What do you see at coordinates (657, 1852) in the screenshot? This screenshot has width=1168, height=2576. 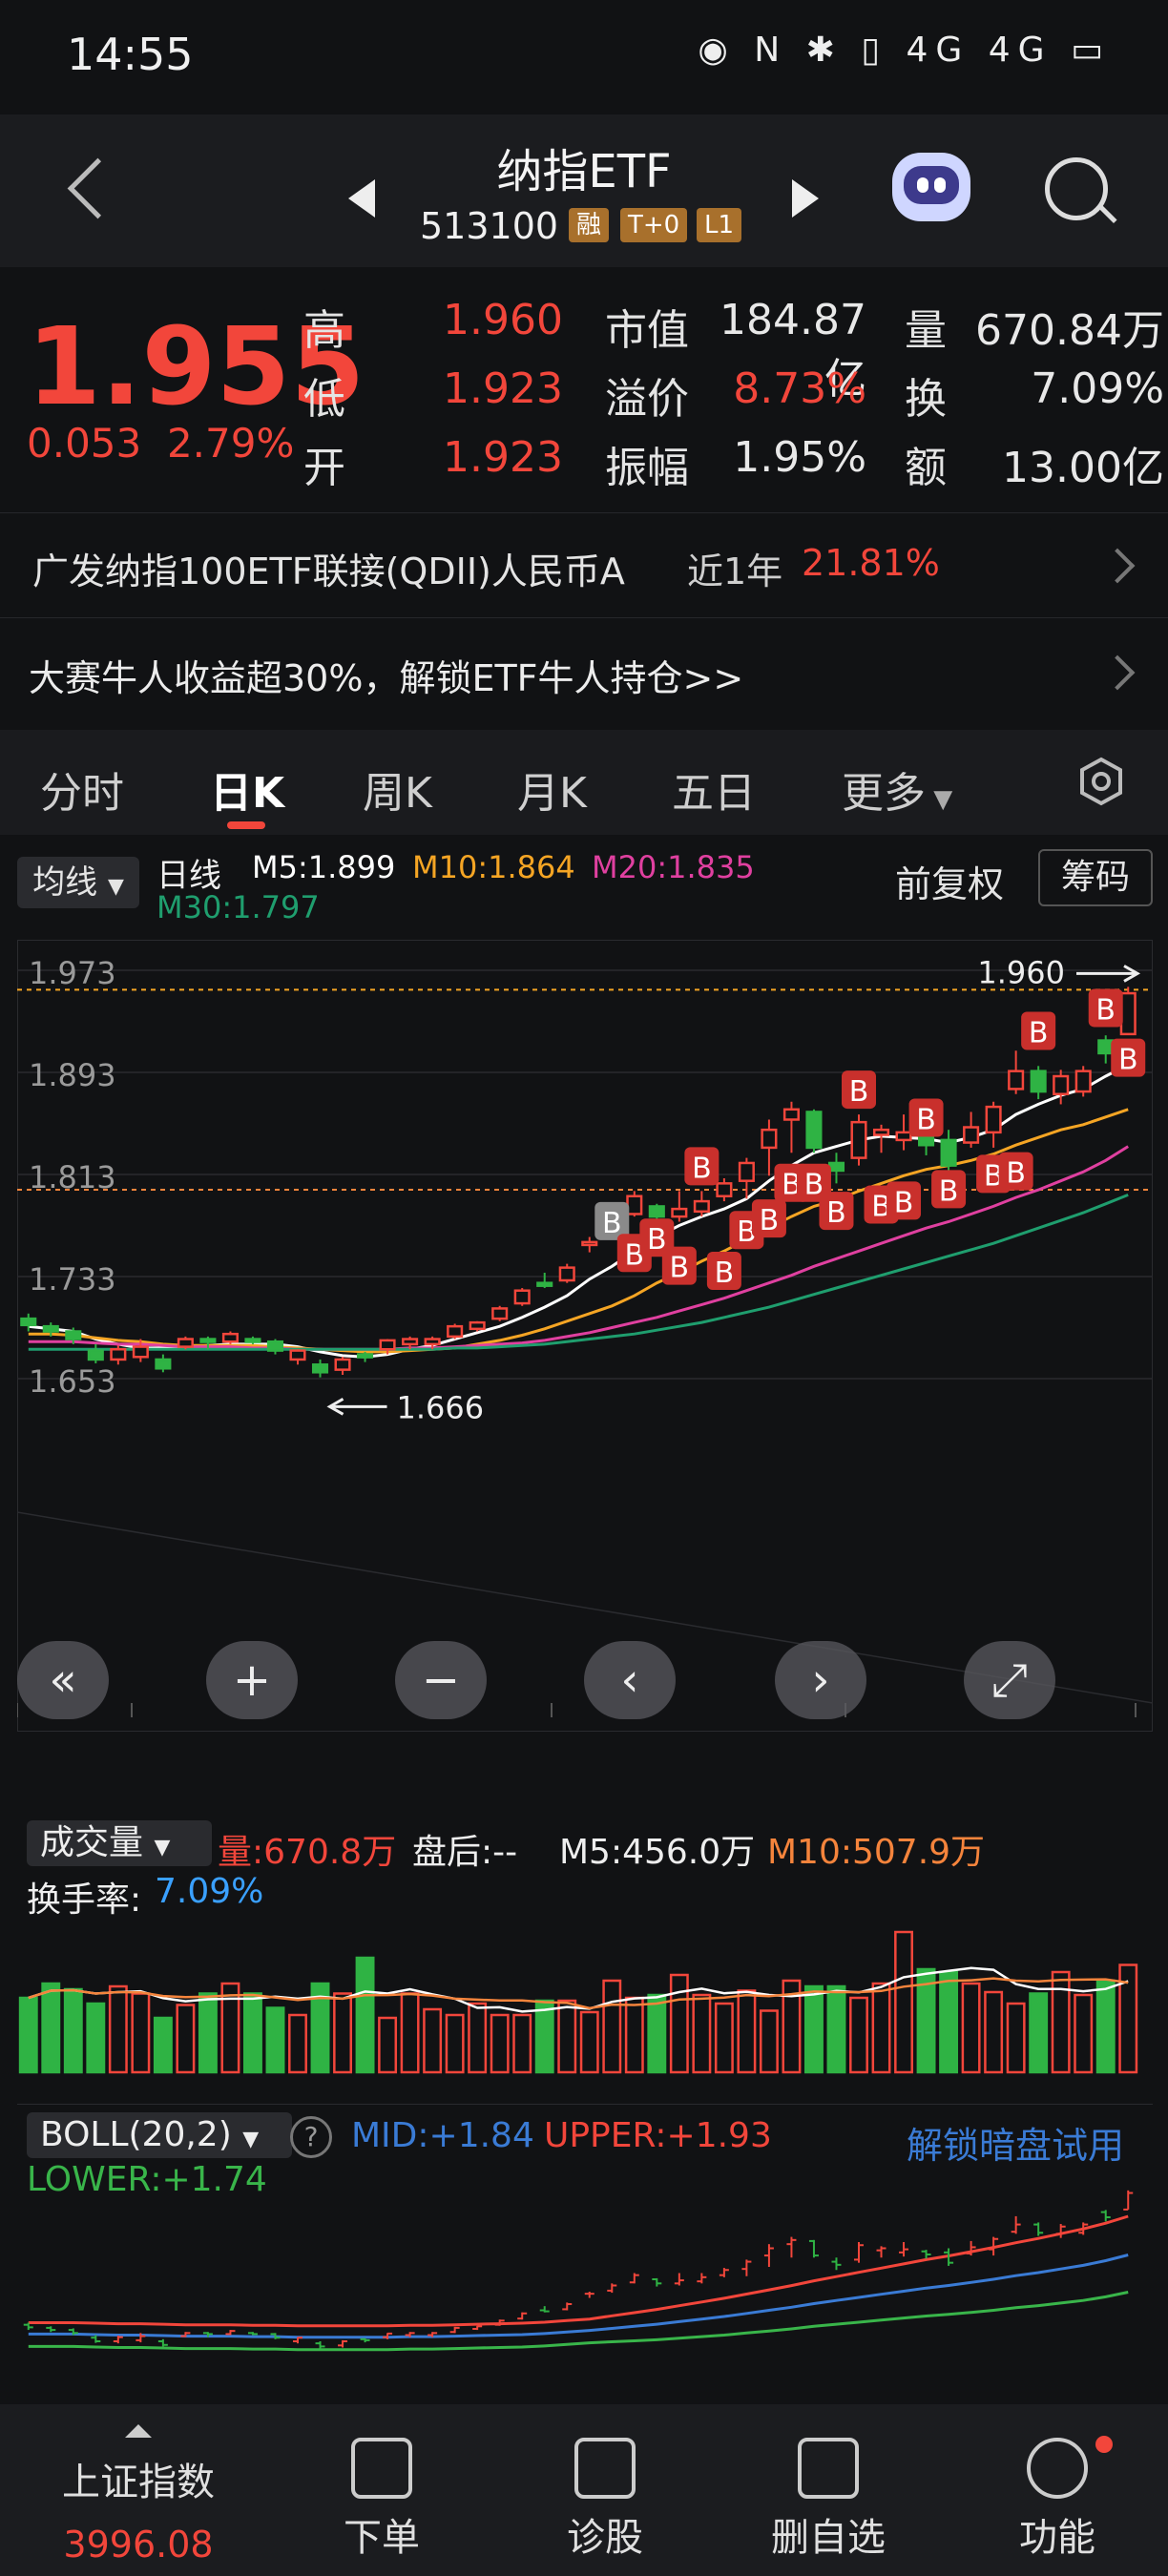 I see `volume-m5: M5:456.0万` at bounding box center [657, 1852].